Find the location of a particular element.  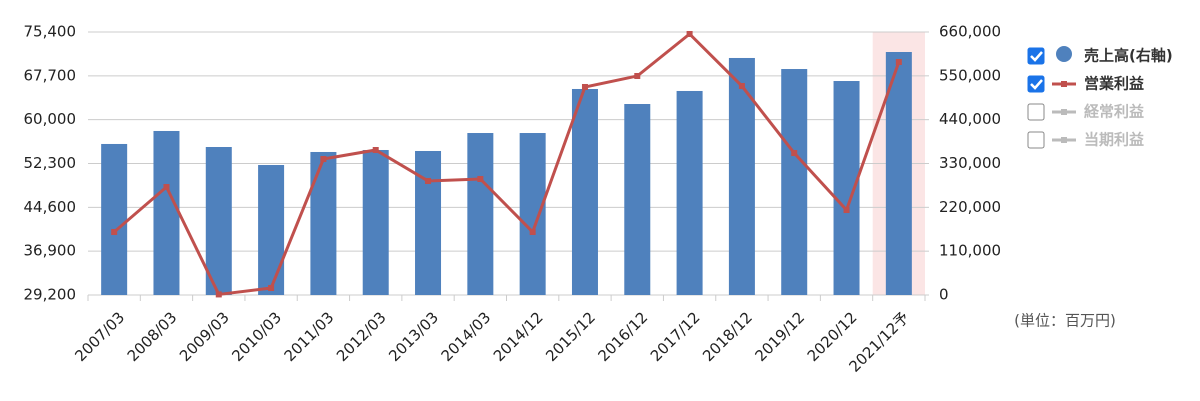

y-tick-label: 52,300 is located at coordinates (50, 163).